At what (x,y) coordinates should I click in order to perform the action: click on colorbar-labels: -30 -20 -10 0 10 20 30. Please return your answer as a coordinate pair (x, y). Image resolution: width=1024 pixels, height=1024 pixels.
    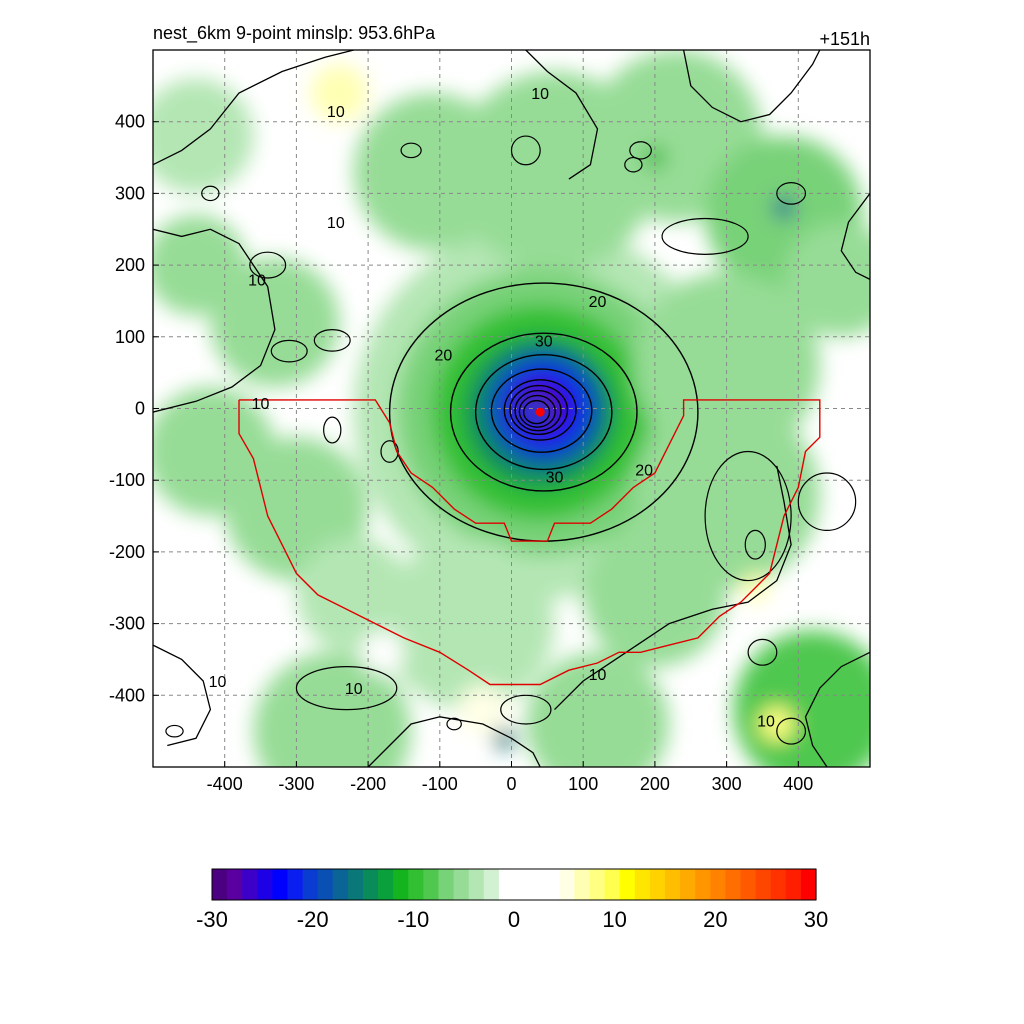
    Looking at the image, I should click on (512, 919).